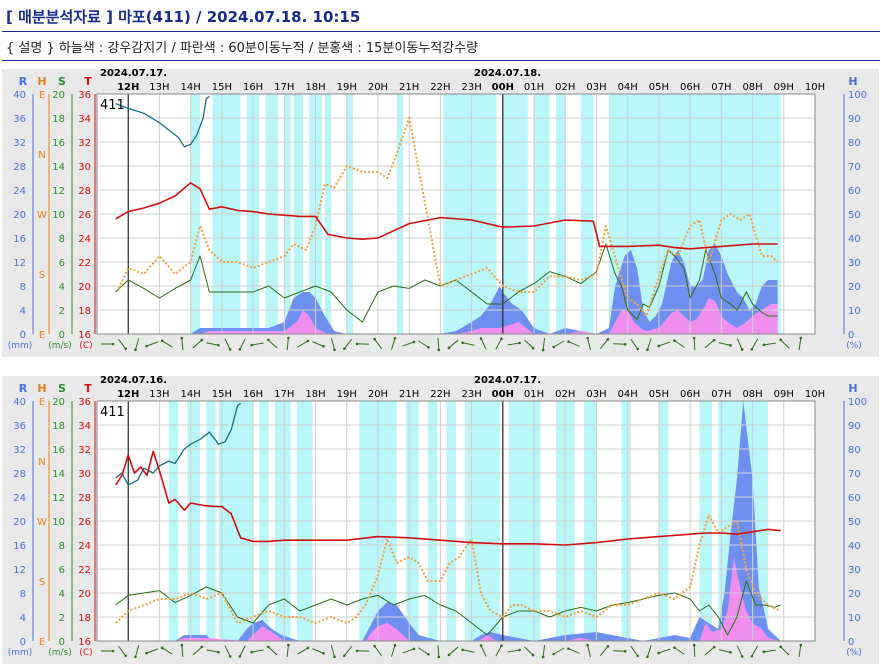 Image resolution: width=881 pixels, height=669 pixels. I want to click on axis-tick-s: 18, so click(58, 119).